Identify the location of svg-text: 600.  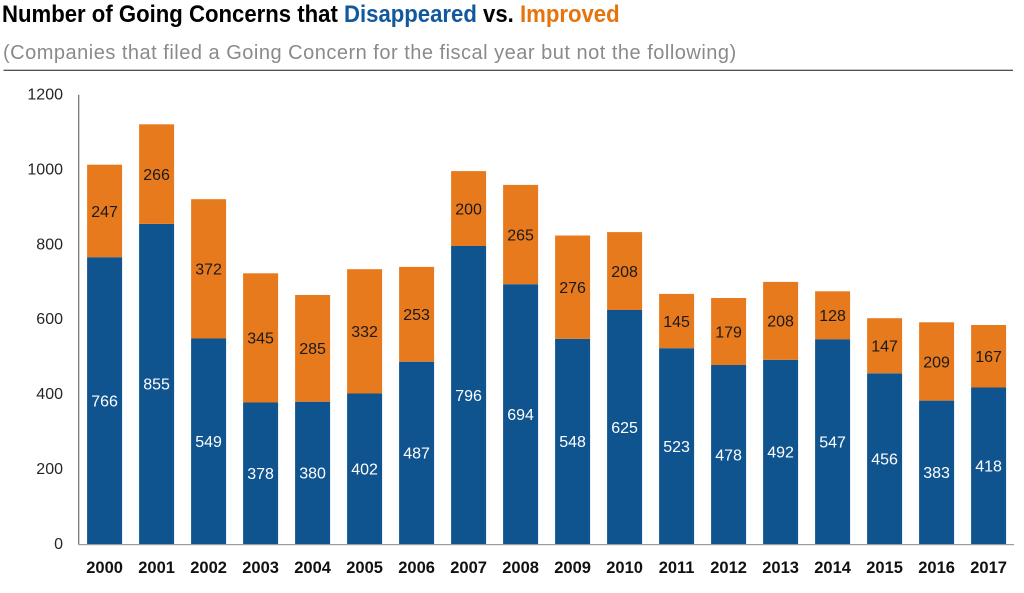
(49, 319).